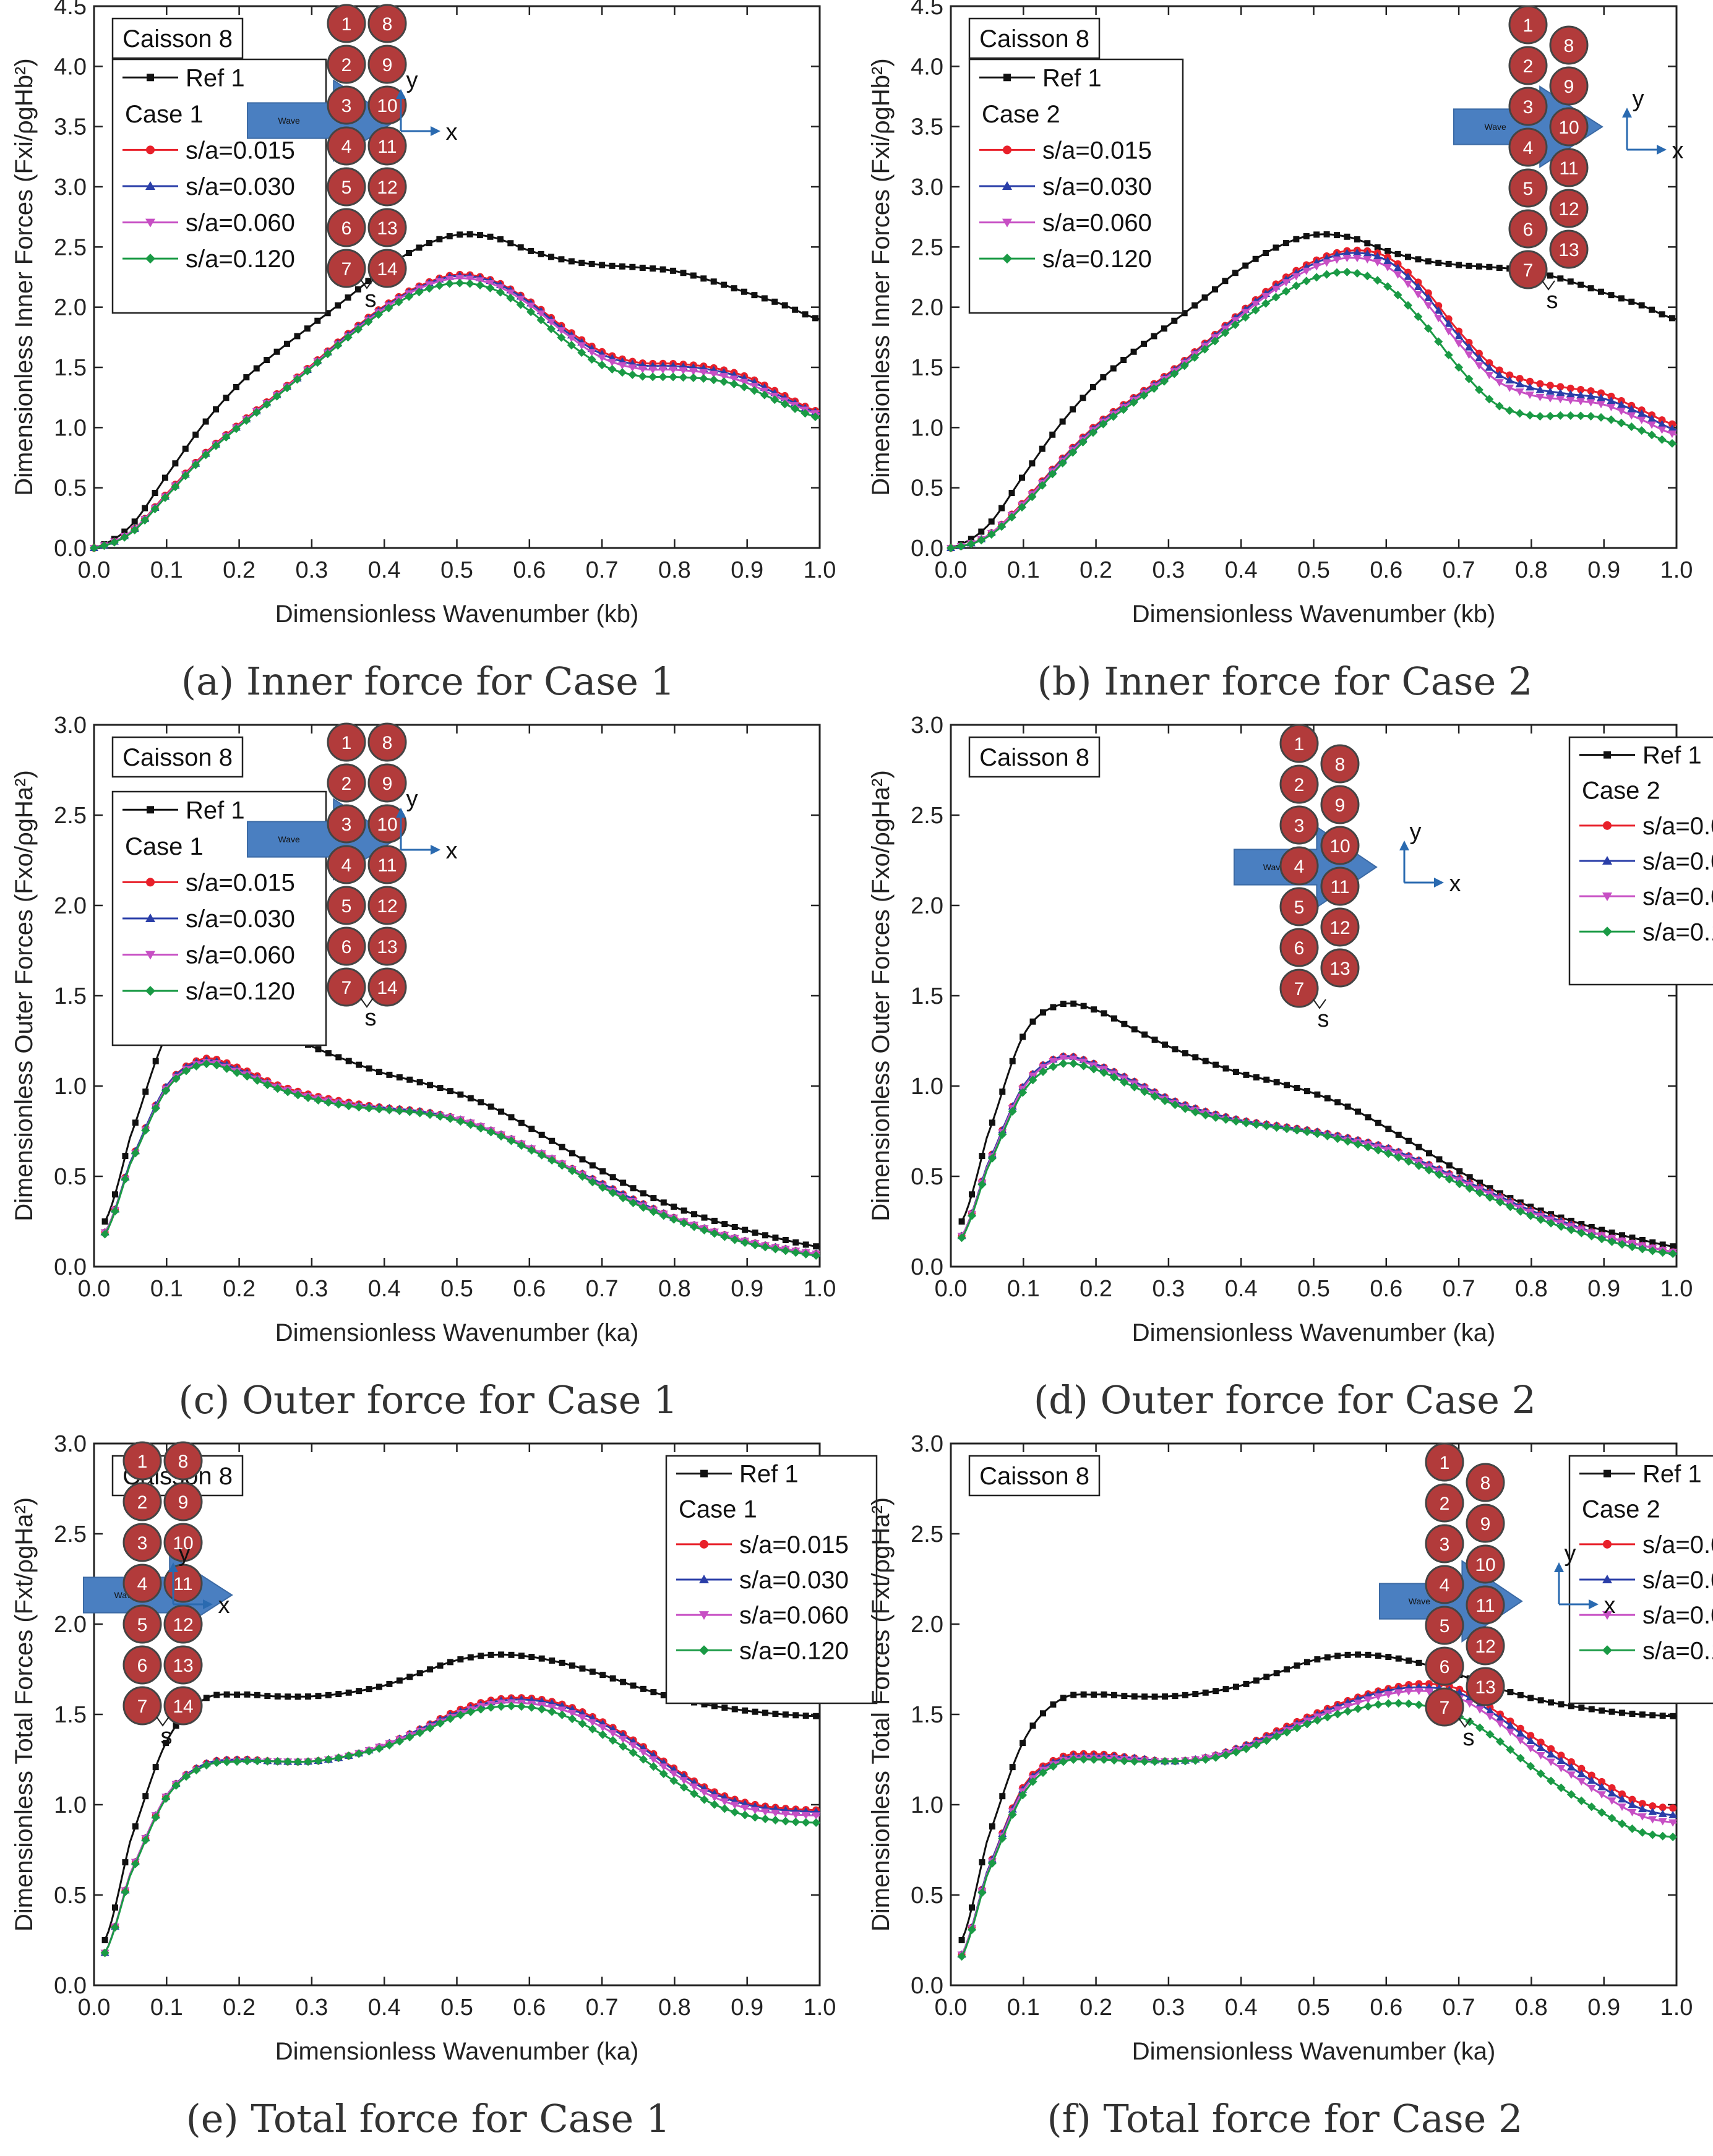  Describe the element at coordinates (1319, 1819) in the screenshot. I see `series-line` at that location.